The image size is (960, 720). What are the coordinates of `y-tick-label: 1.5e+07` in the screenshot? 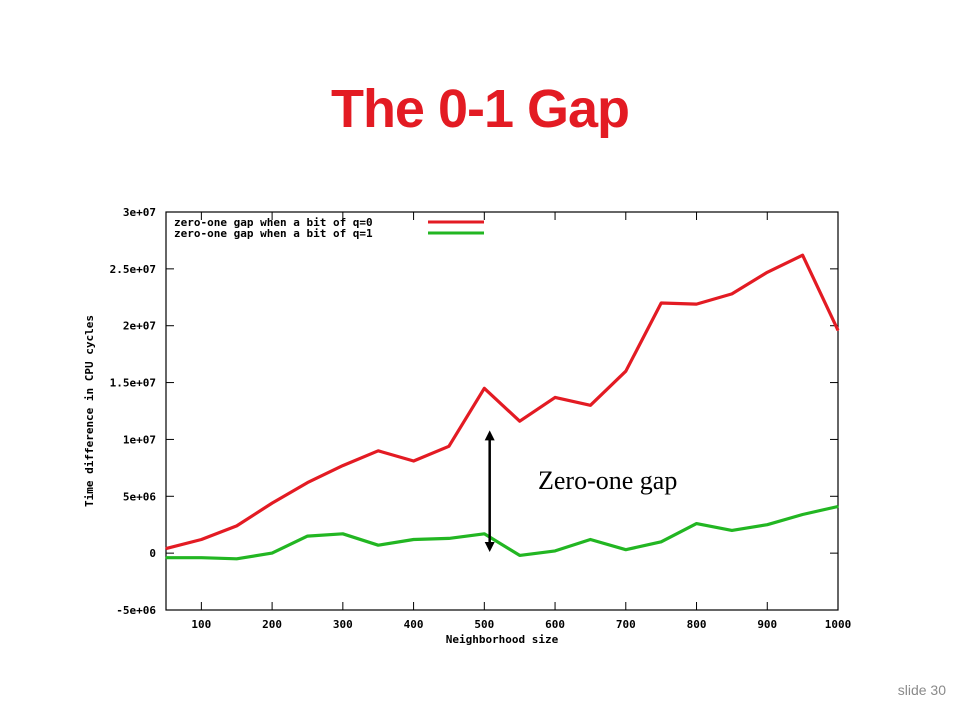 It's located at (133, 383).